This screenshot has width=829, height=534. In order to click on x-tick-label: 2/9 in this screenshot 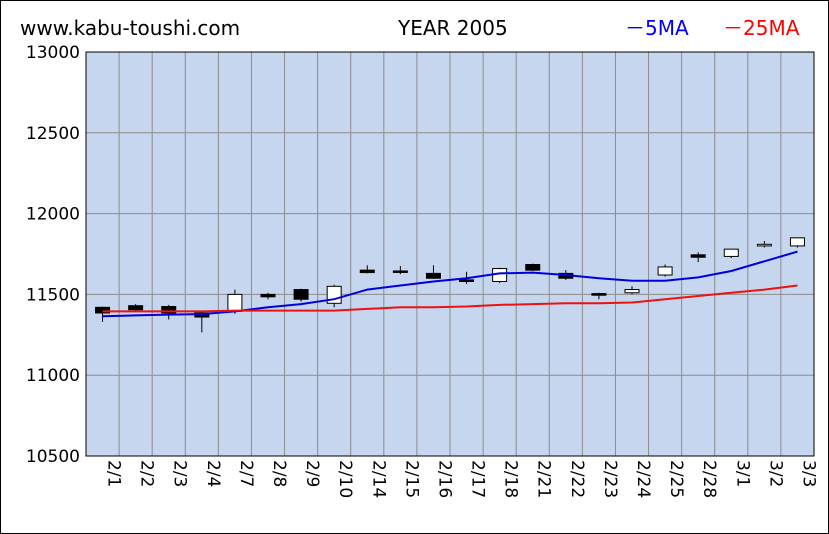, I will do `click(312, 473)`.